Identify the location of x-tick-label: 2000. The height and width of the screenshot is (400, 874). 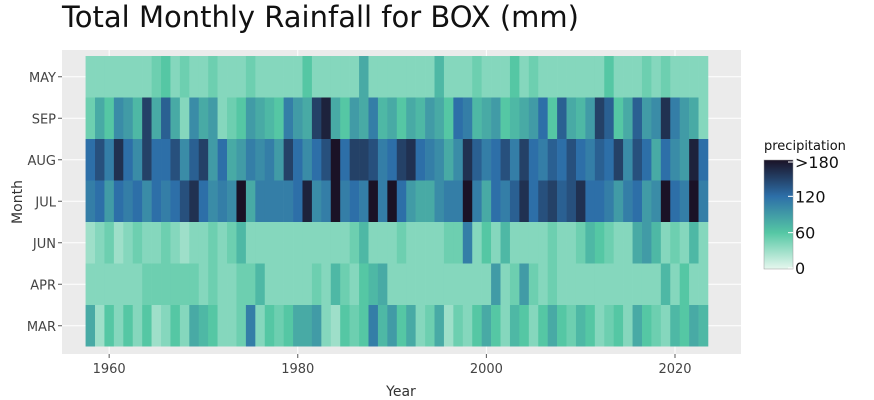
(486, 369).